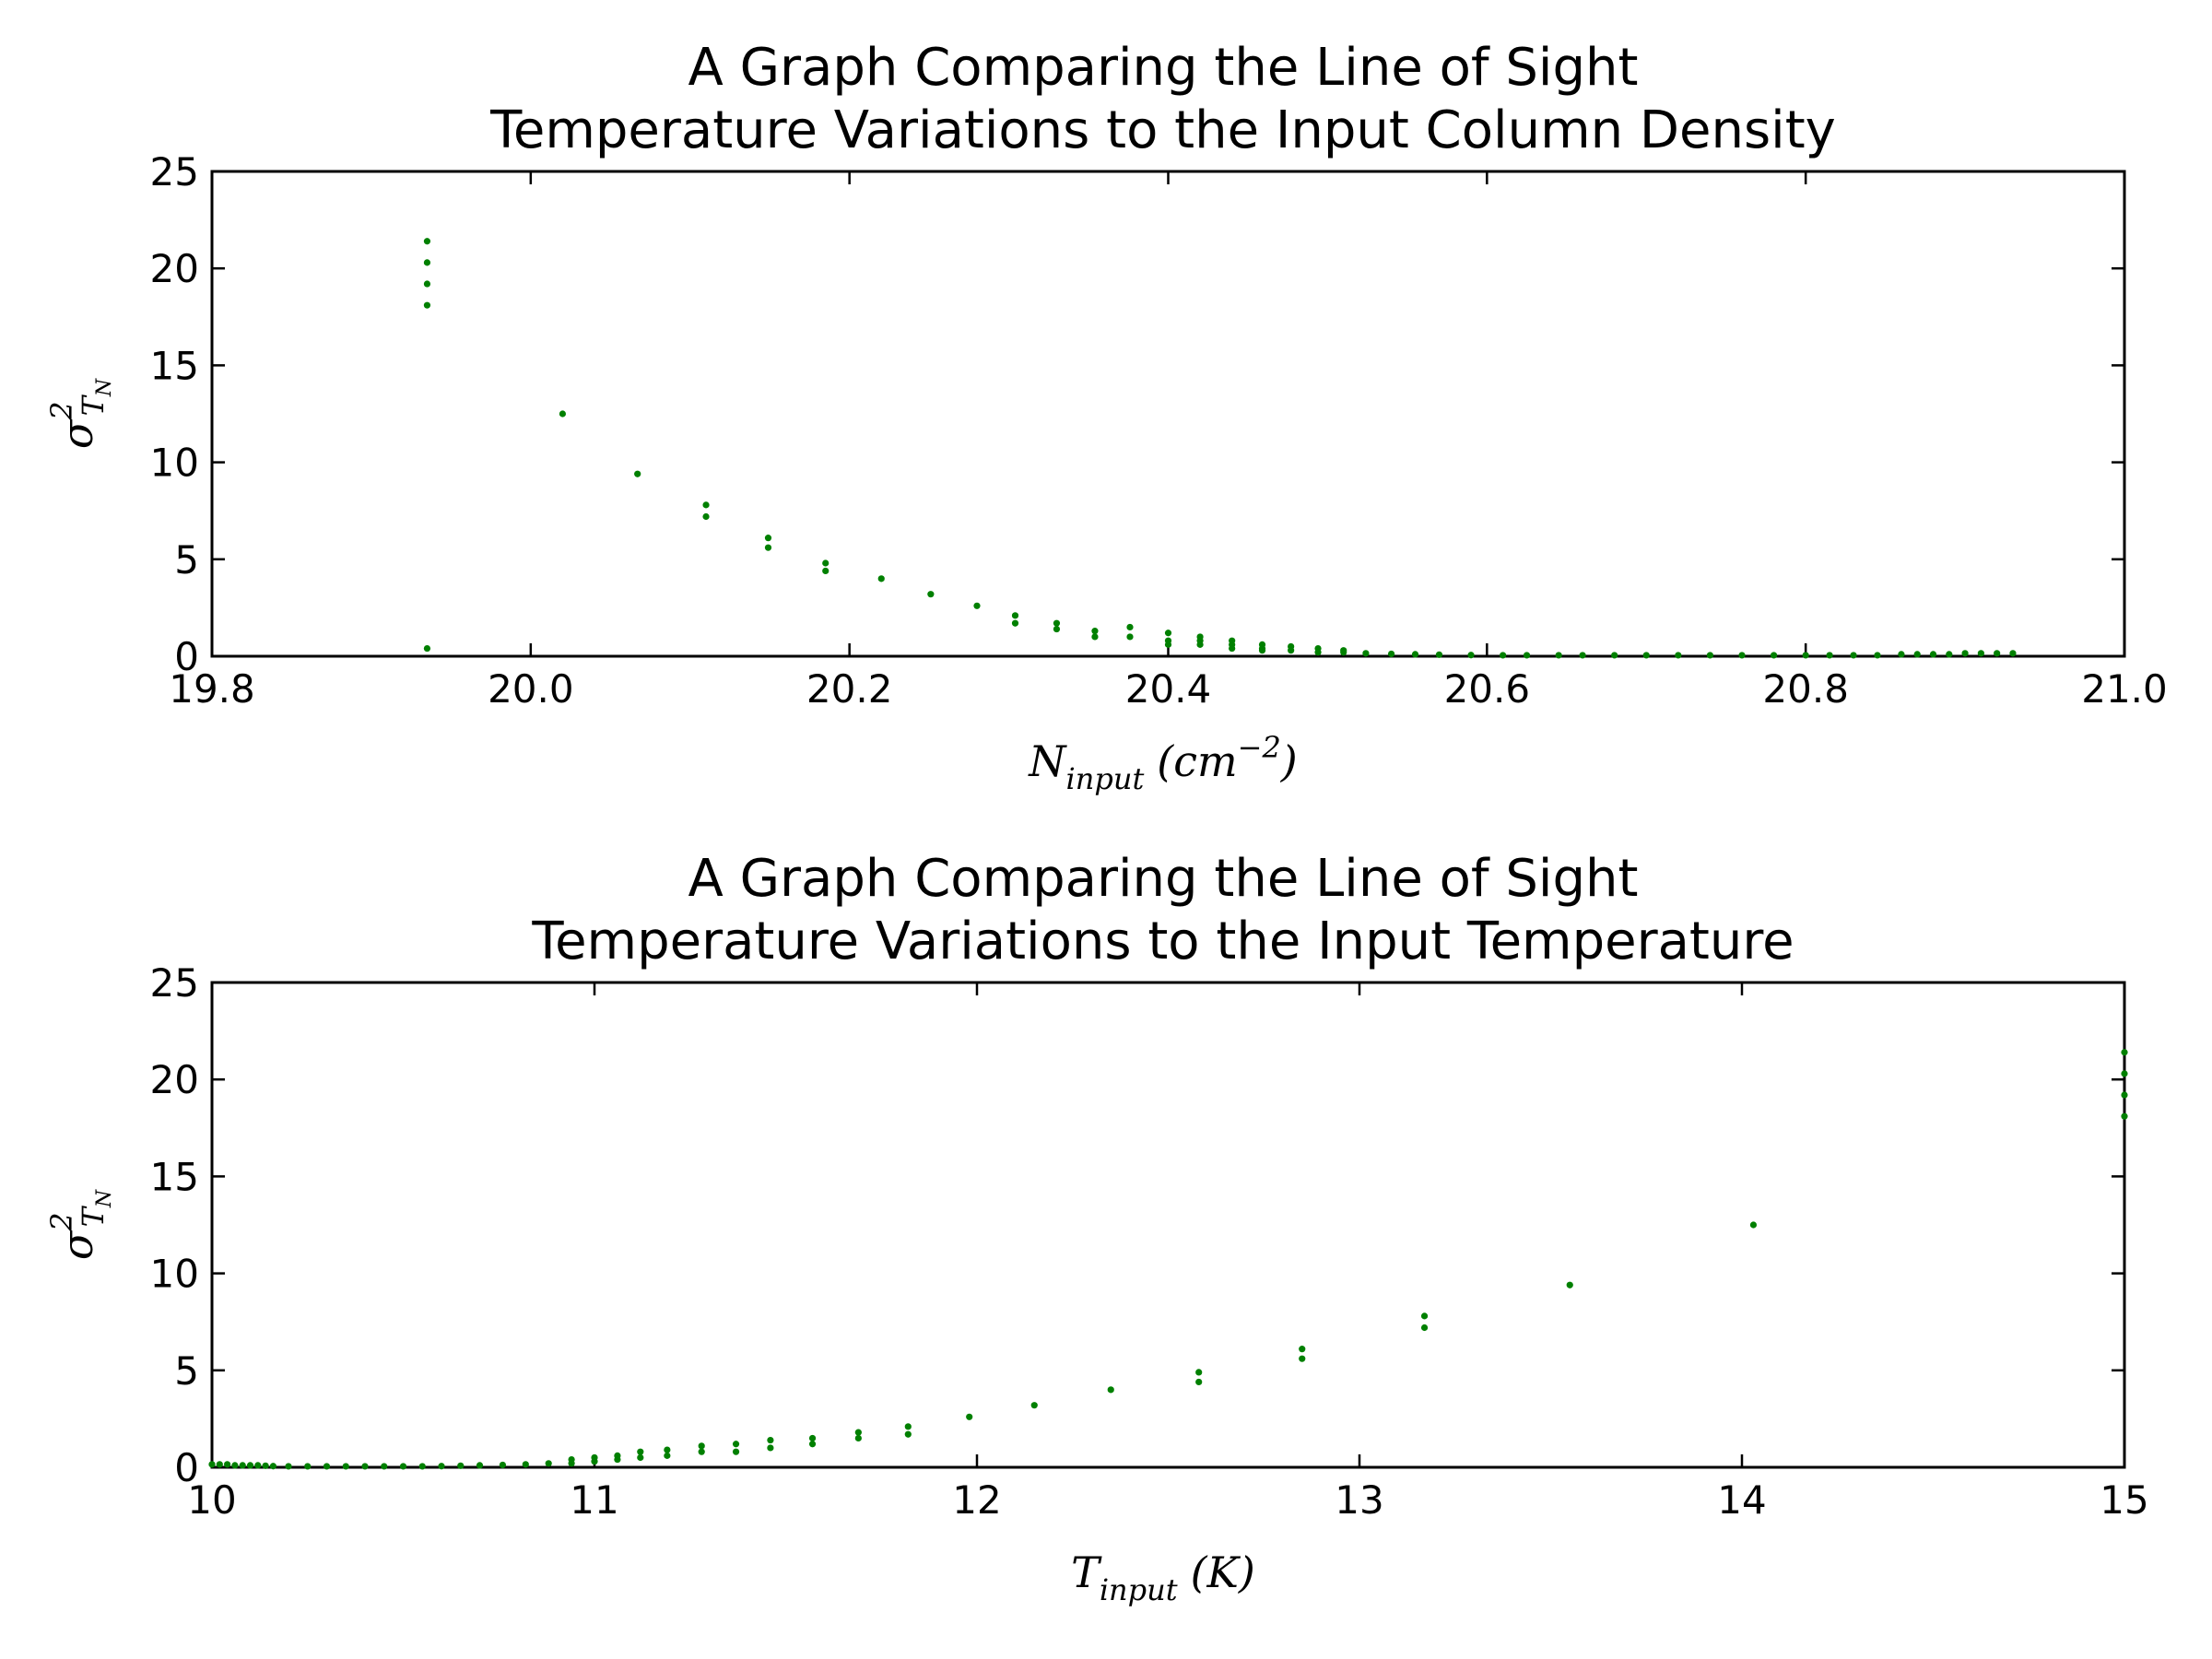 The height and width of the screenshot is (1659, 2212). What do you see at coordinates (186, 559) in the screenshot?
I see `chart-top-ytick-label: 5` at bounding box center [186, 559].